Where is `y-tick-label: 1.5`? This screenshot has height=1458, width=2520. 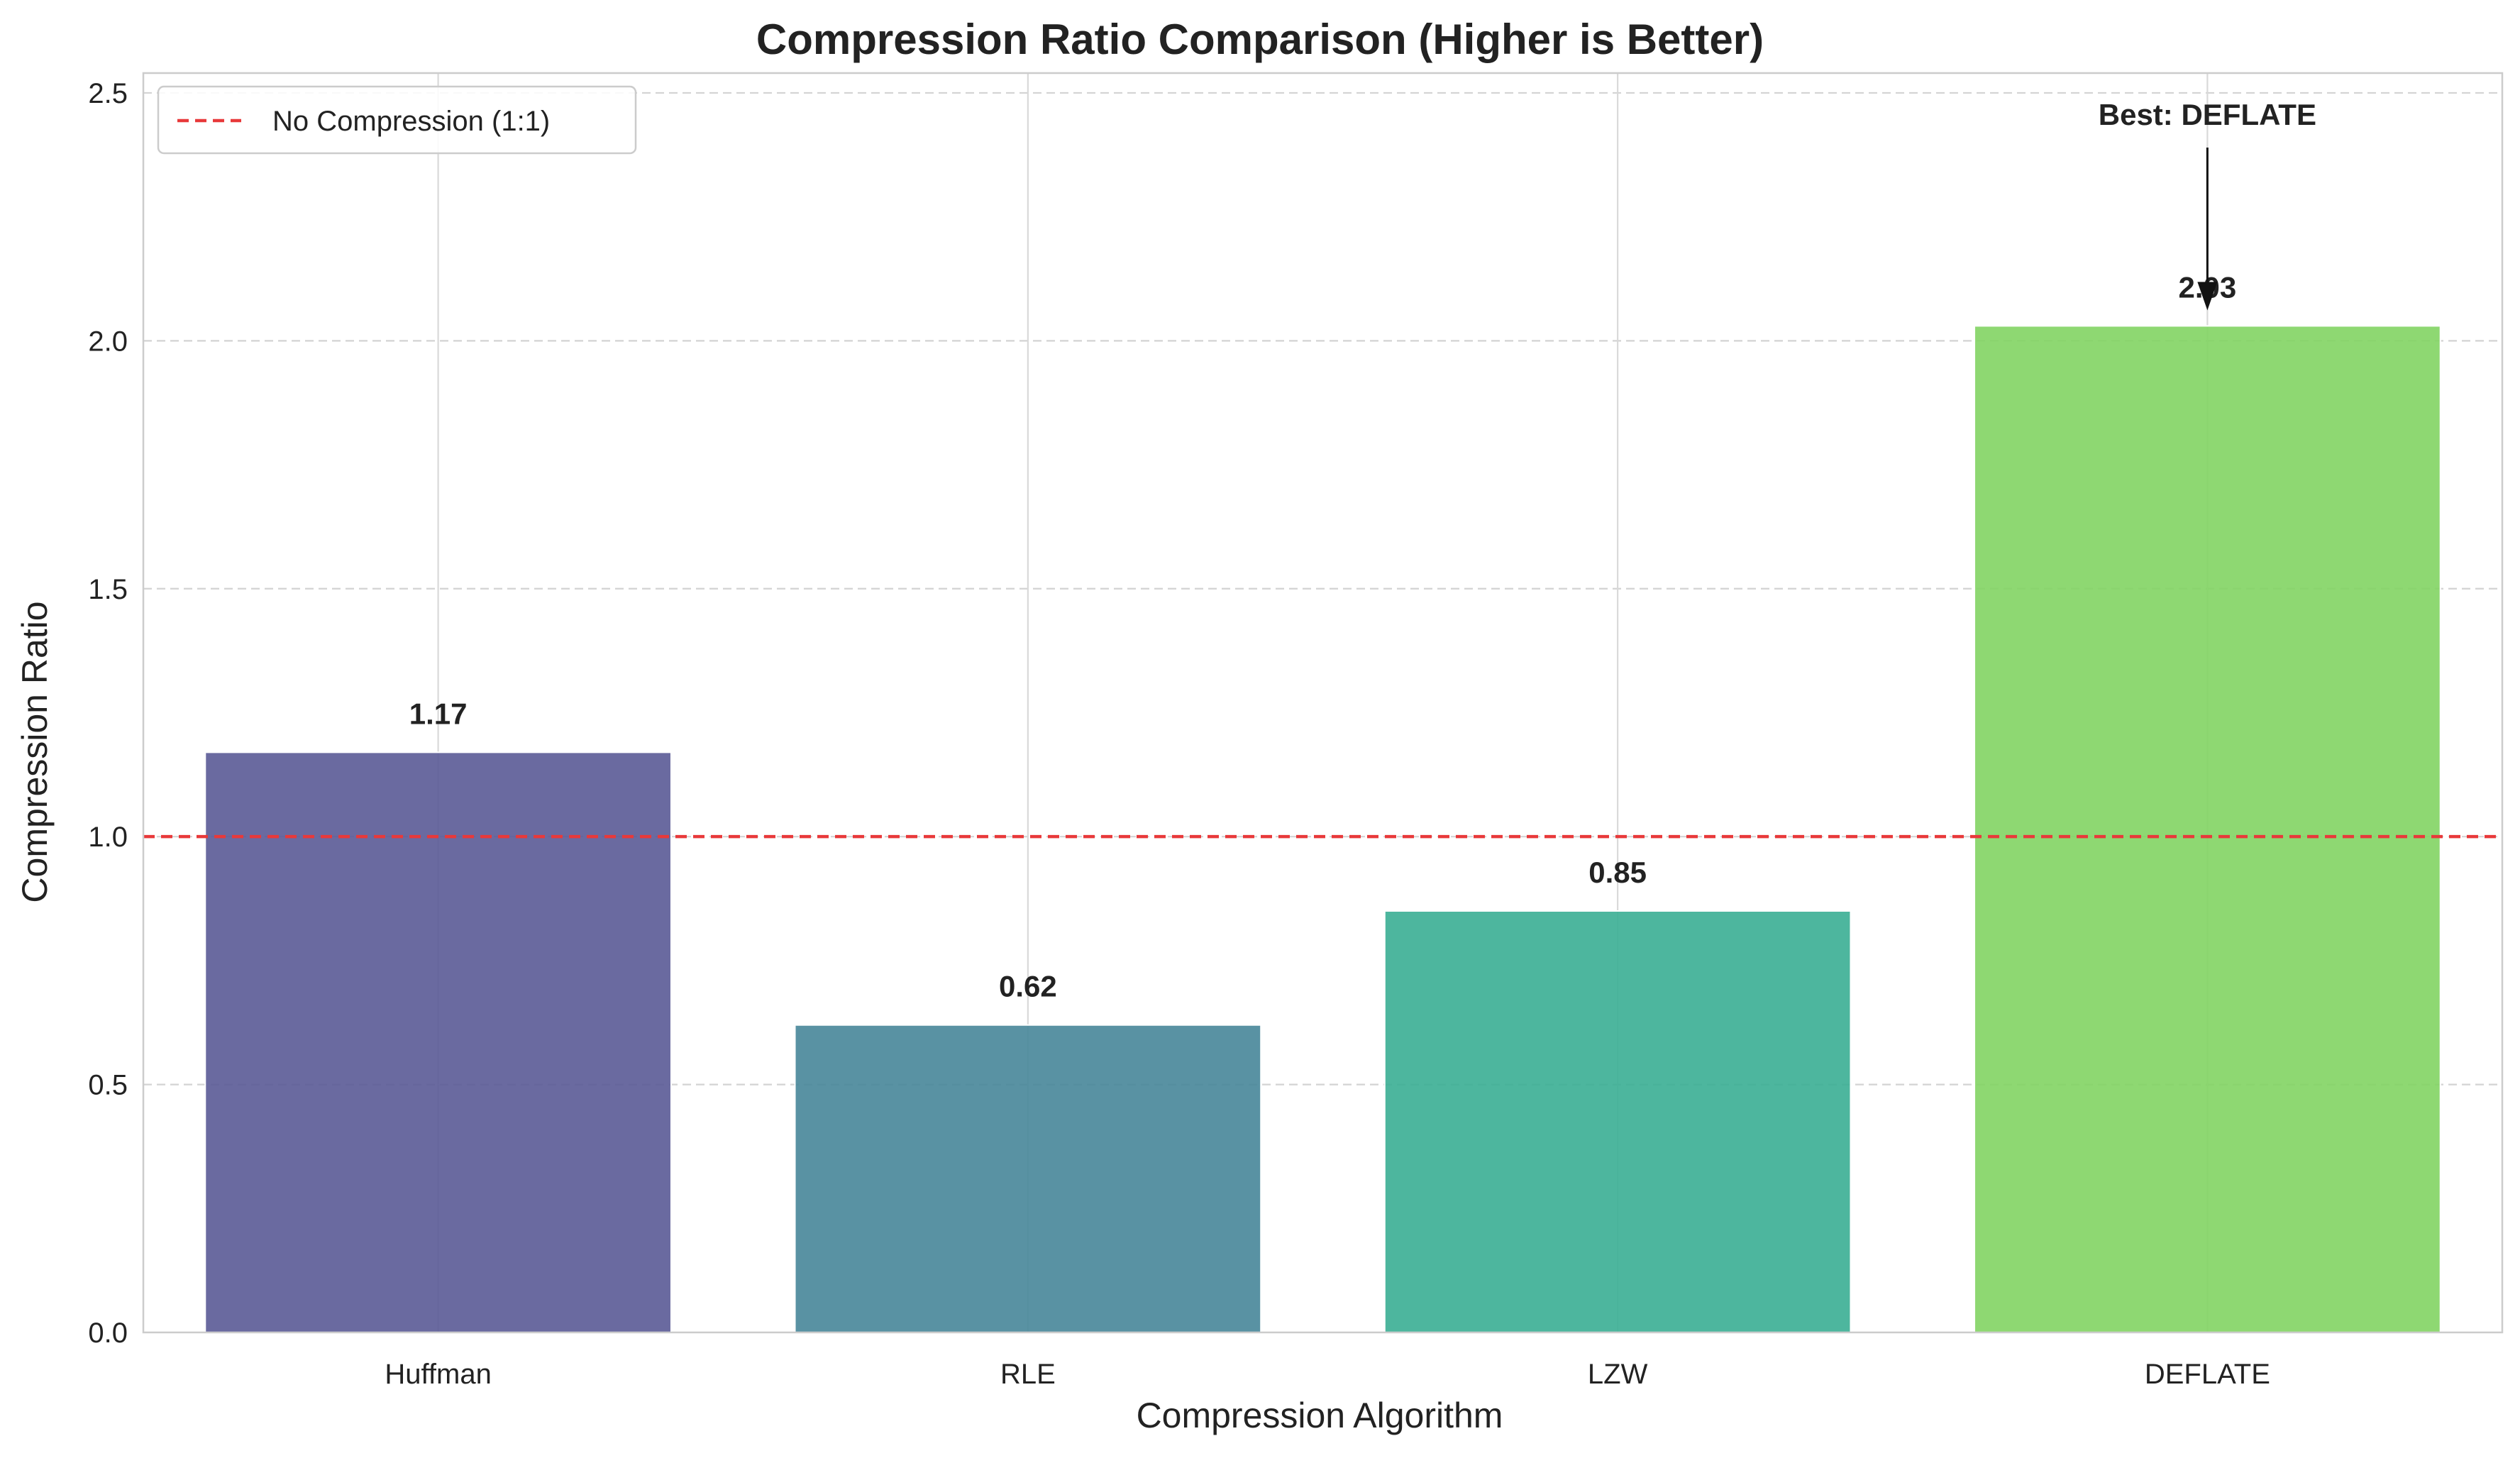
y-tick-label: 1.5 is located at coordinates (108, 589).